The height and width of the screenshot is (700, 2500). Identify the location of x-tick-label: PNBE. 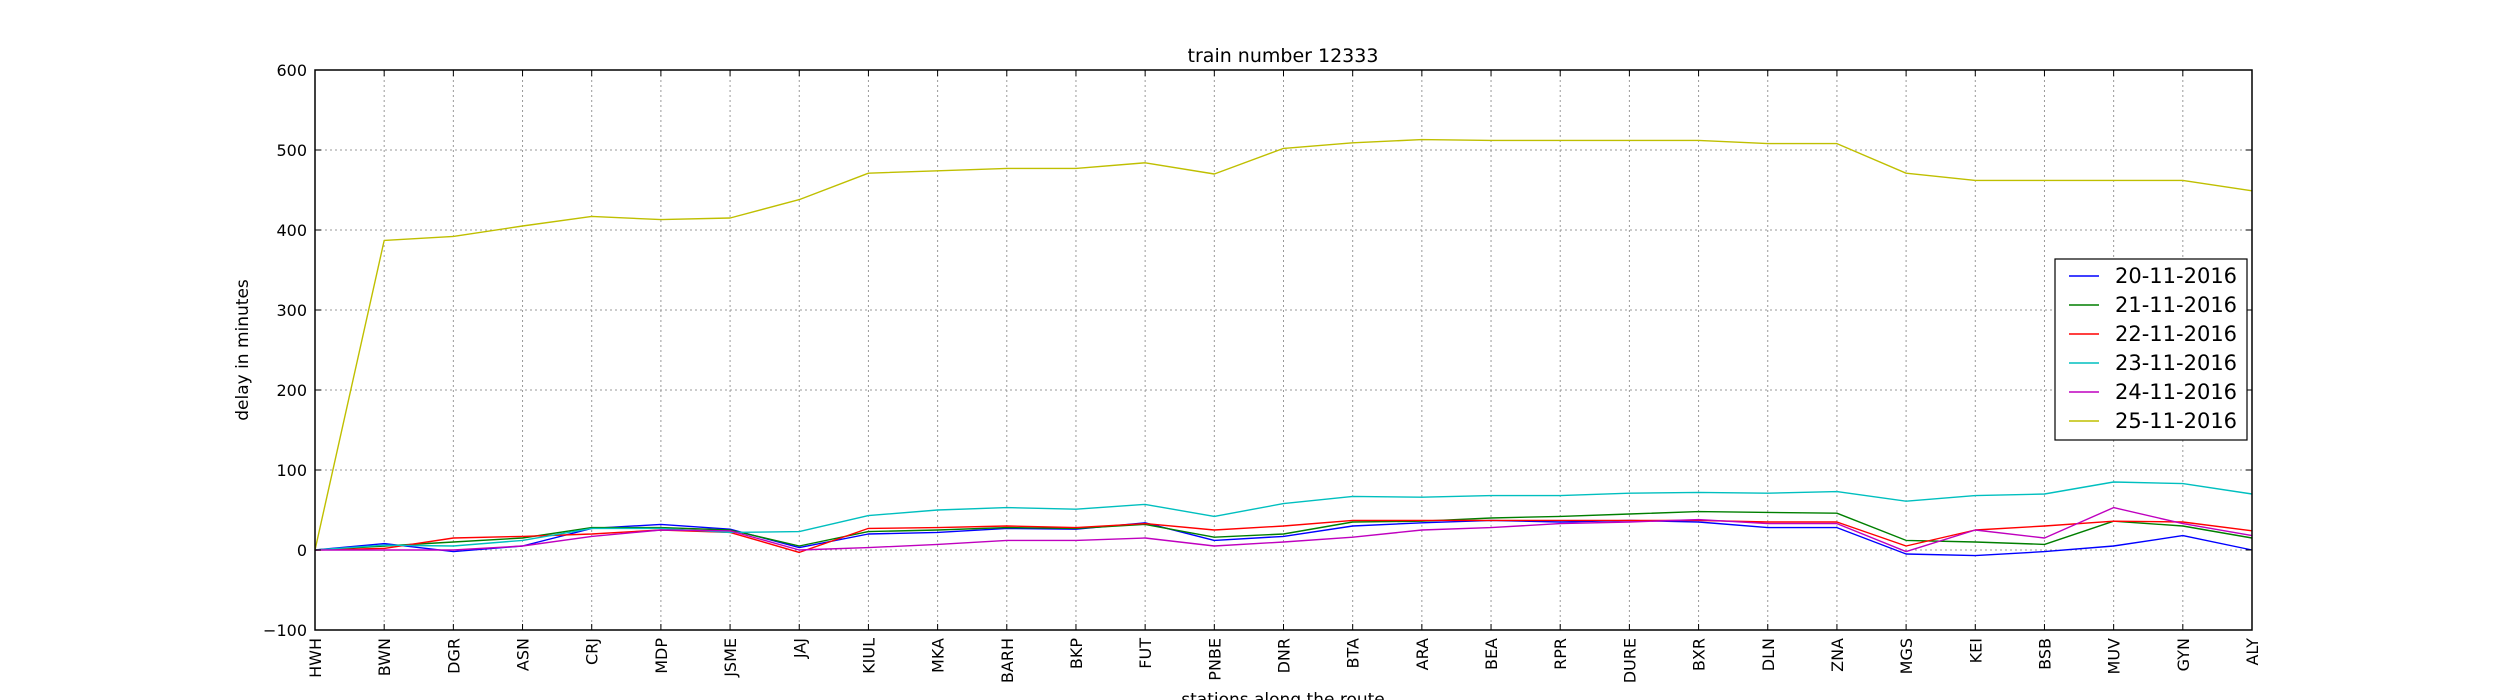
(1214, 659).